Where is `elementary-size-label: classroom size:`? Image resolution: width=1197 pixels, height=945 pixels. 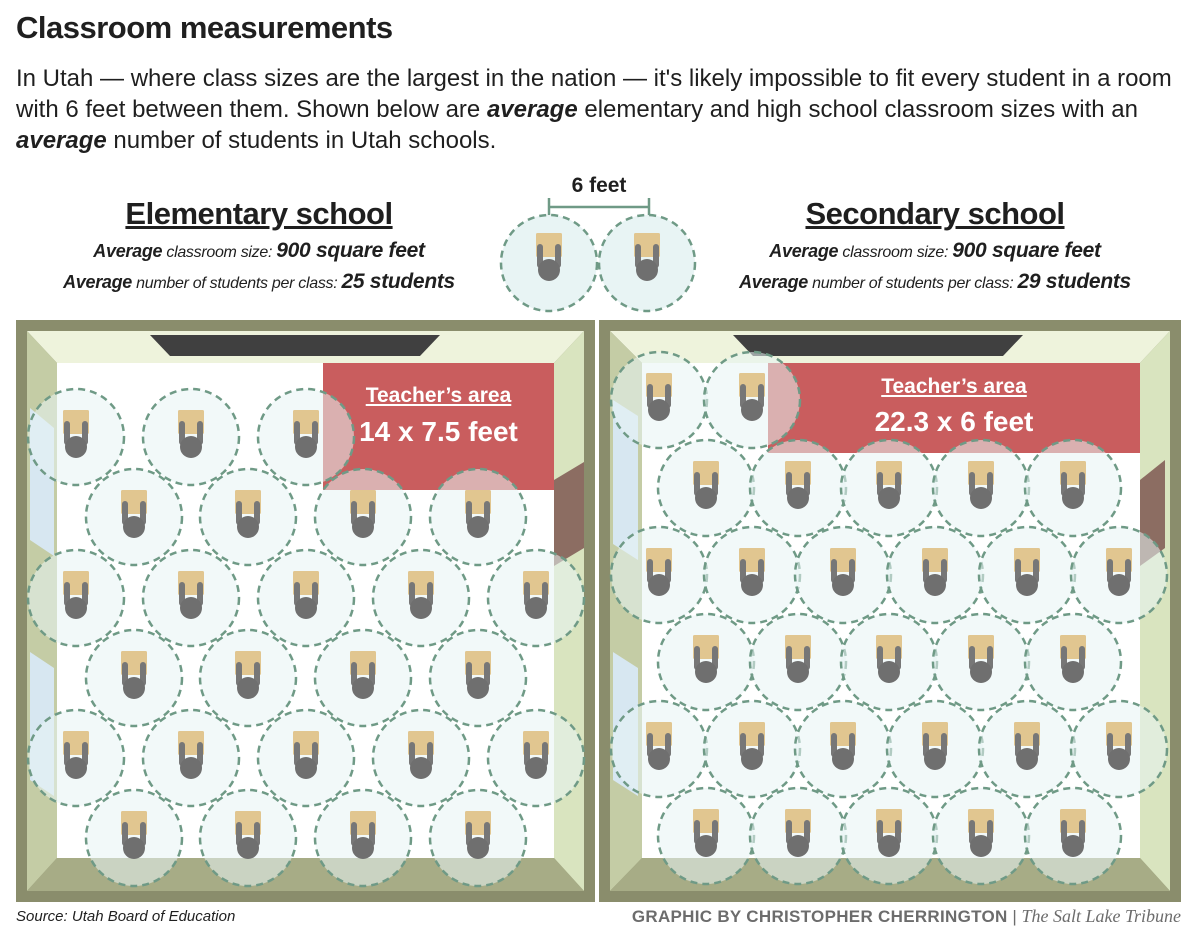 elementary-size-label: classroom size: is located at coordinates (219, 252).